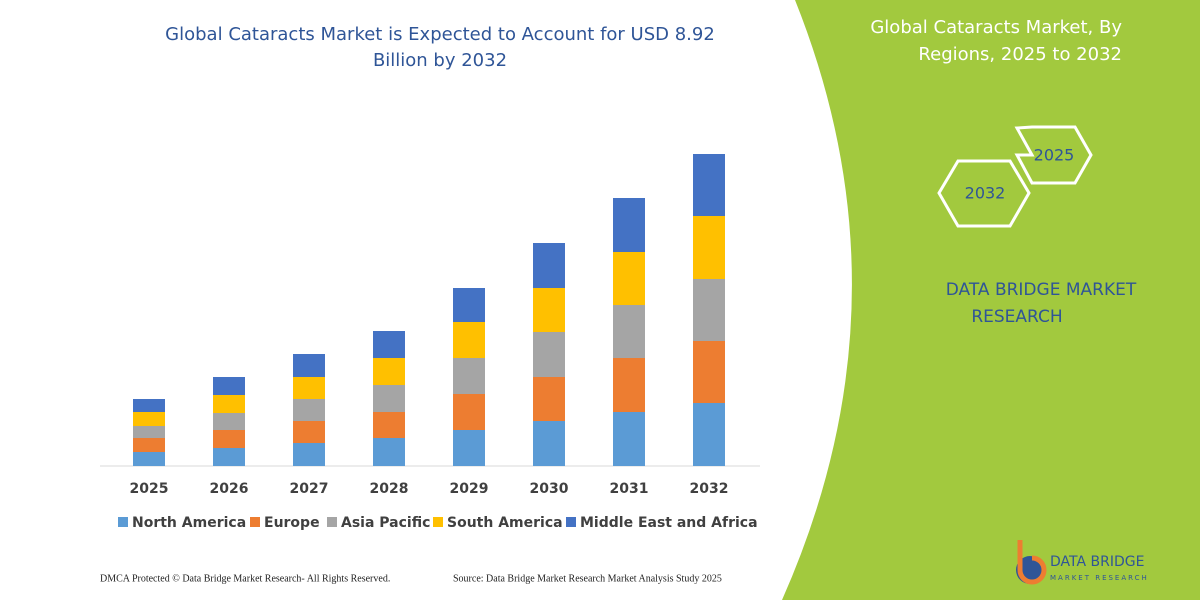 The width and height of the screenshot is (1200, 600). Describe the element at coordinates (469, 489) in the screenshot. I see `x-tick-label: 2029` at that location.